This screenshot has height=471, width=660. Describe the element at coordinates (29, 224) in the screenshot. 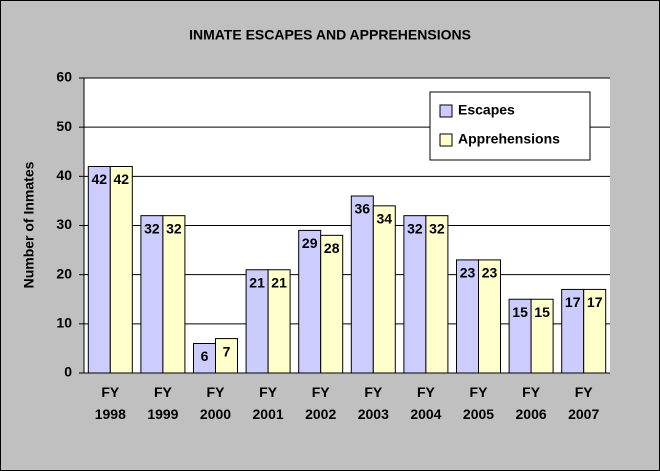

I see `y-axis-label: Number of Inmates` at that location.